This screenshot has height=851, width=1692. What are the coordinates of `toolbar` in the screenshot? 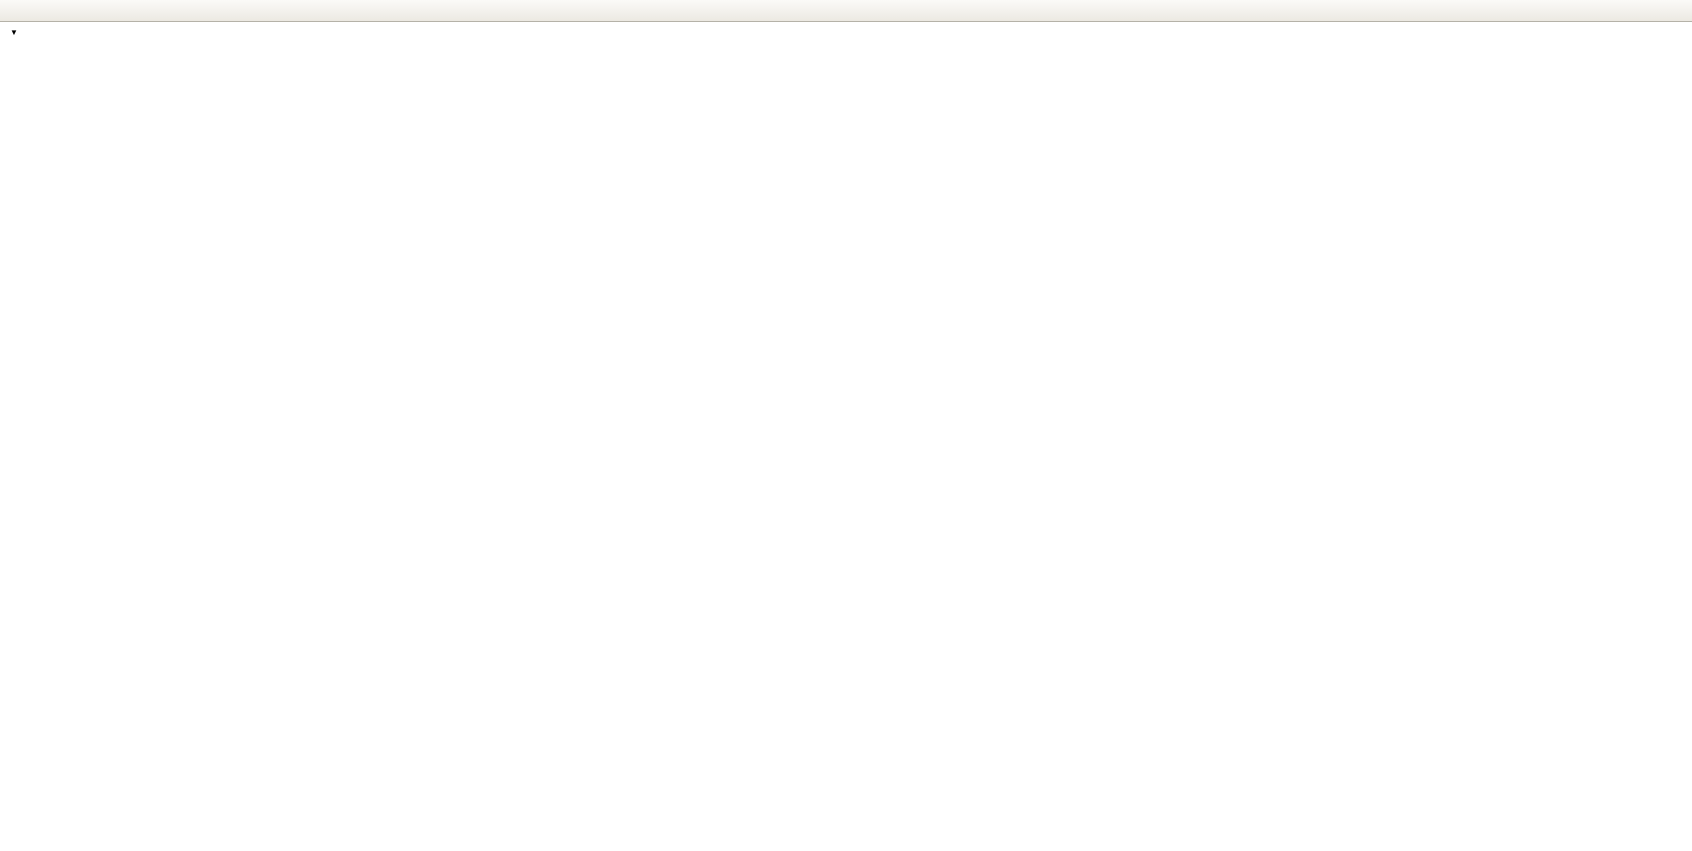 It's located at (846, 11).